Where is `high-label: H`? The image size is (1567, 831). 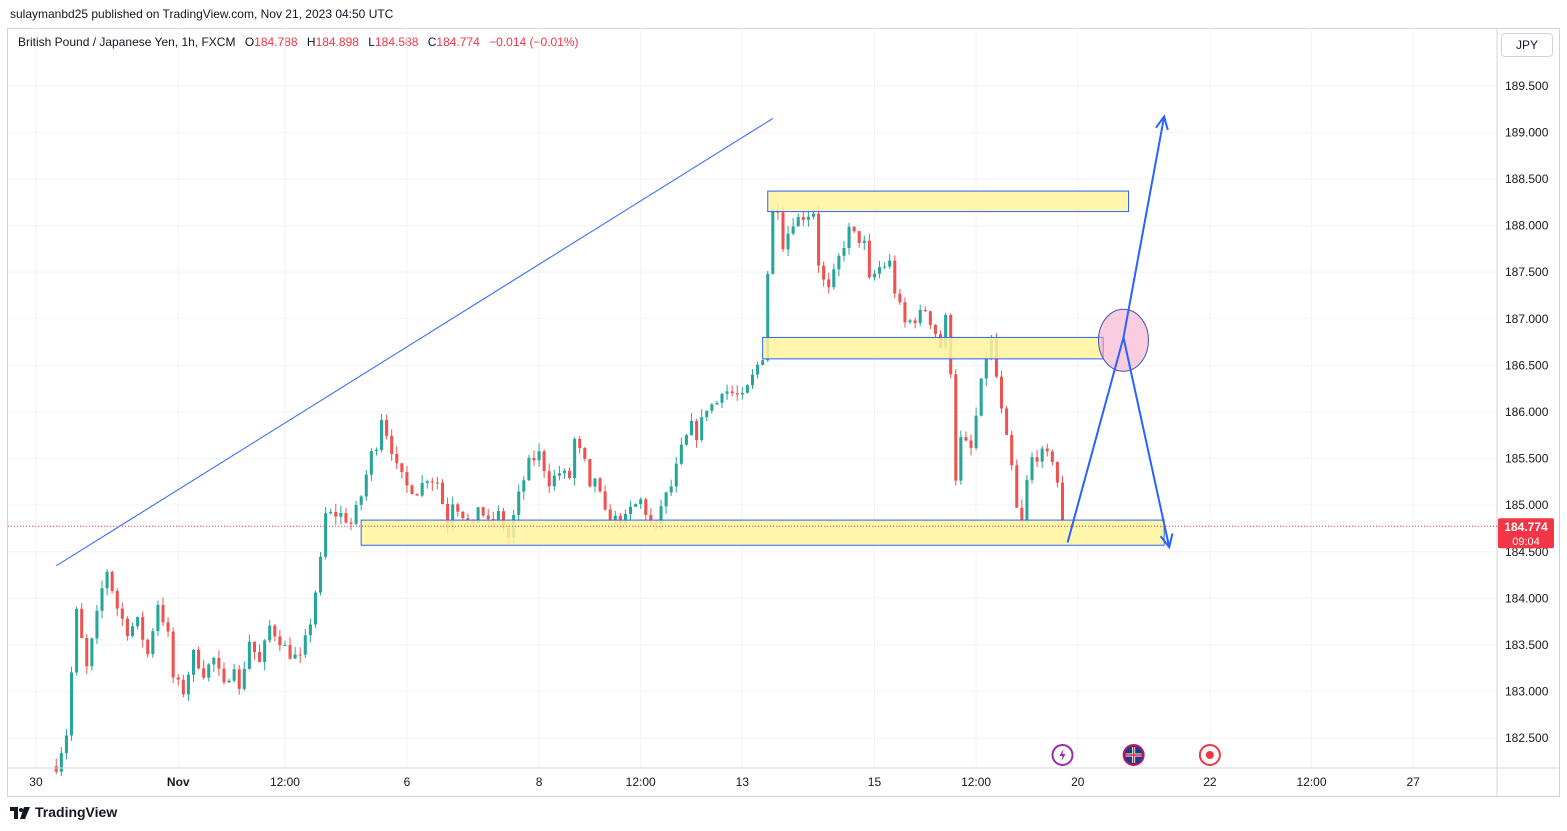 high-label: H is located at coordinates (311, 42).